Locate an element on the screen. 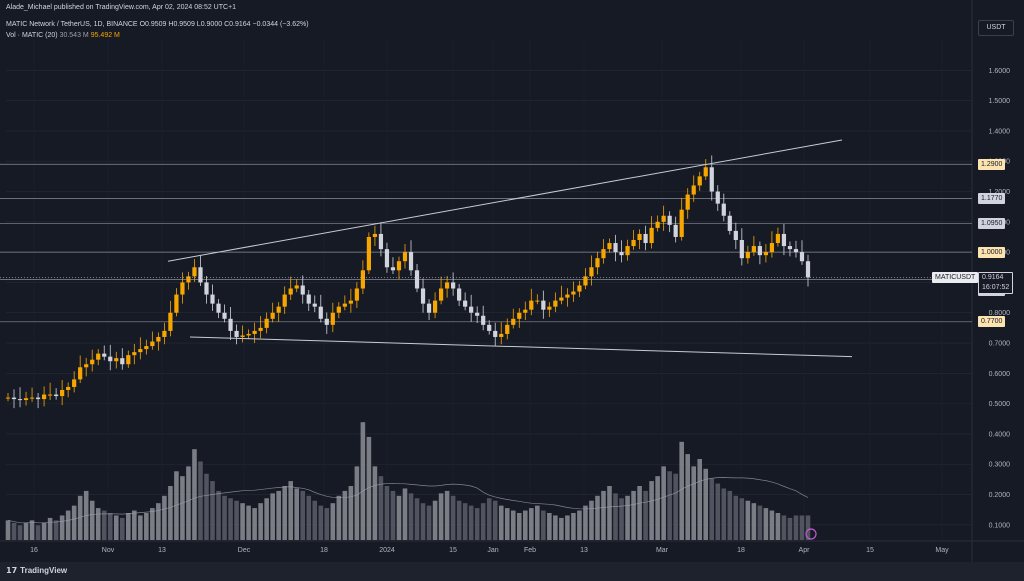 The width and height of the screenshot is (1024, 581). ohlc-value-l: 0.9000 is located at coordinates (211, 24).